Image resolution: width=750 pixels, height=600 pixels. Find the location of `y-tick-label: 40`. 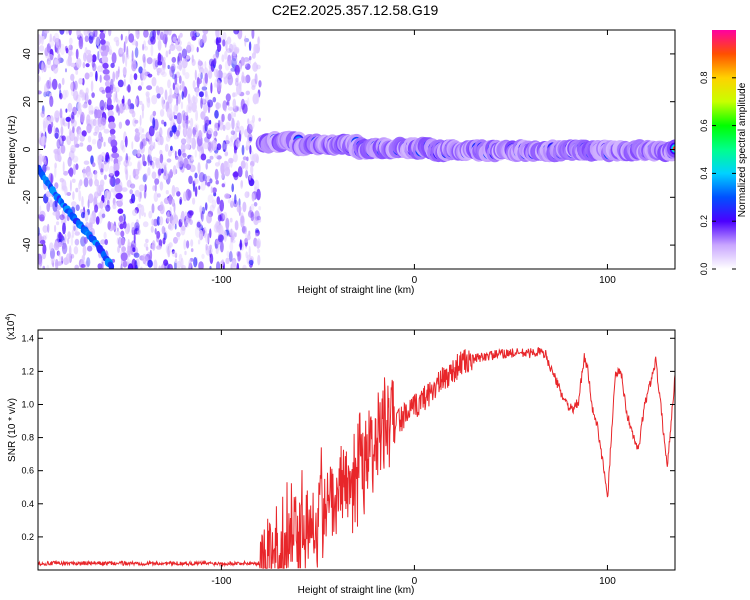

y-tick-label: 40 is located at coordinates (27, 54).